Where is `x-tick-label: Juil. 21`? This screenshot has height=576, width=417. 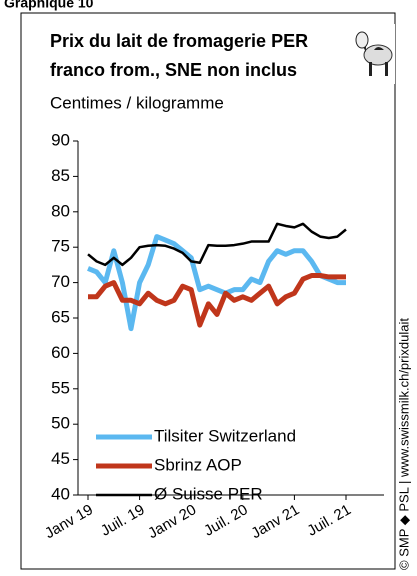 x-tick-label: Juil. 21 is located at coordinates (329, 520).